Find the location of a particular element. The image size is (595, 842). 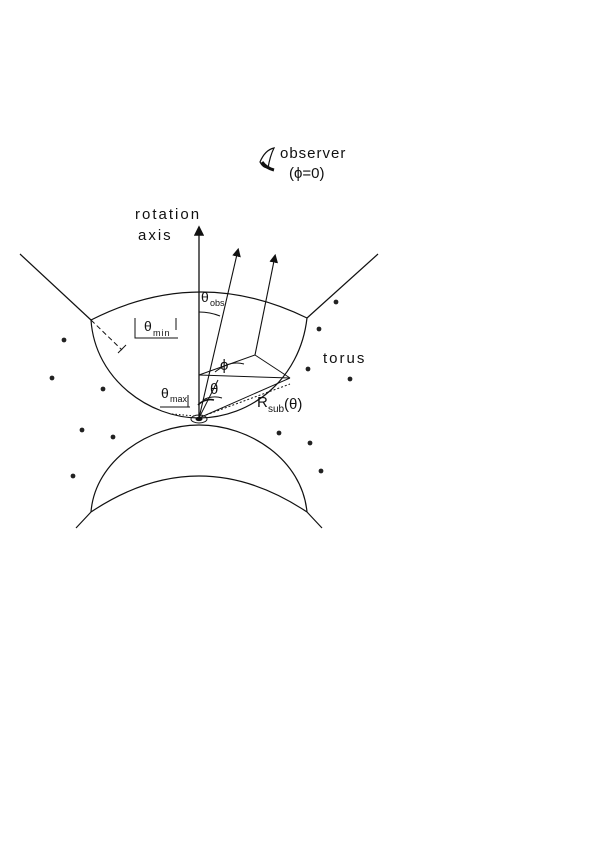

lower-bowl is located at coordinates (199, 468).